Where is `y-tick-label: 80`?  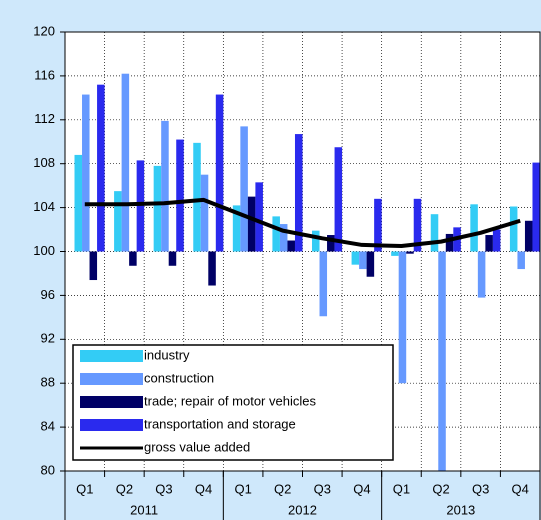 y-tick-label: 80 is located at coordinates (48, 469).